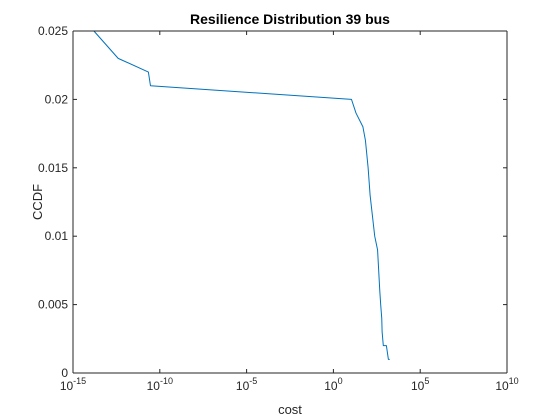 This screenshot has height=420, width=560. I want to click on x-tick-label: 10¹⁰, so click(506, 384).